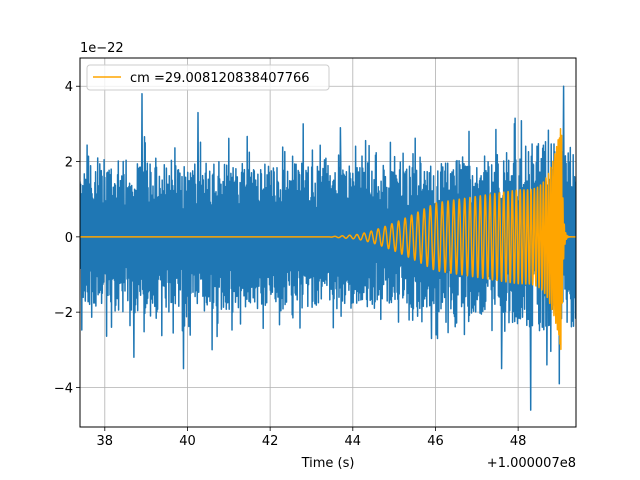  I want to click on x-axis-label: Time (s), so click(328, 463).